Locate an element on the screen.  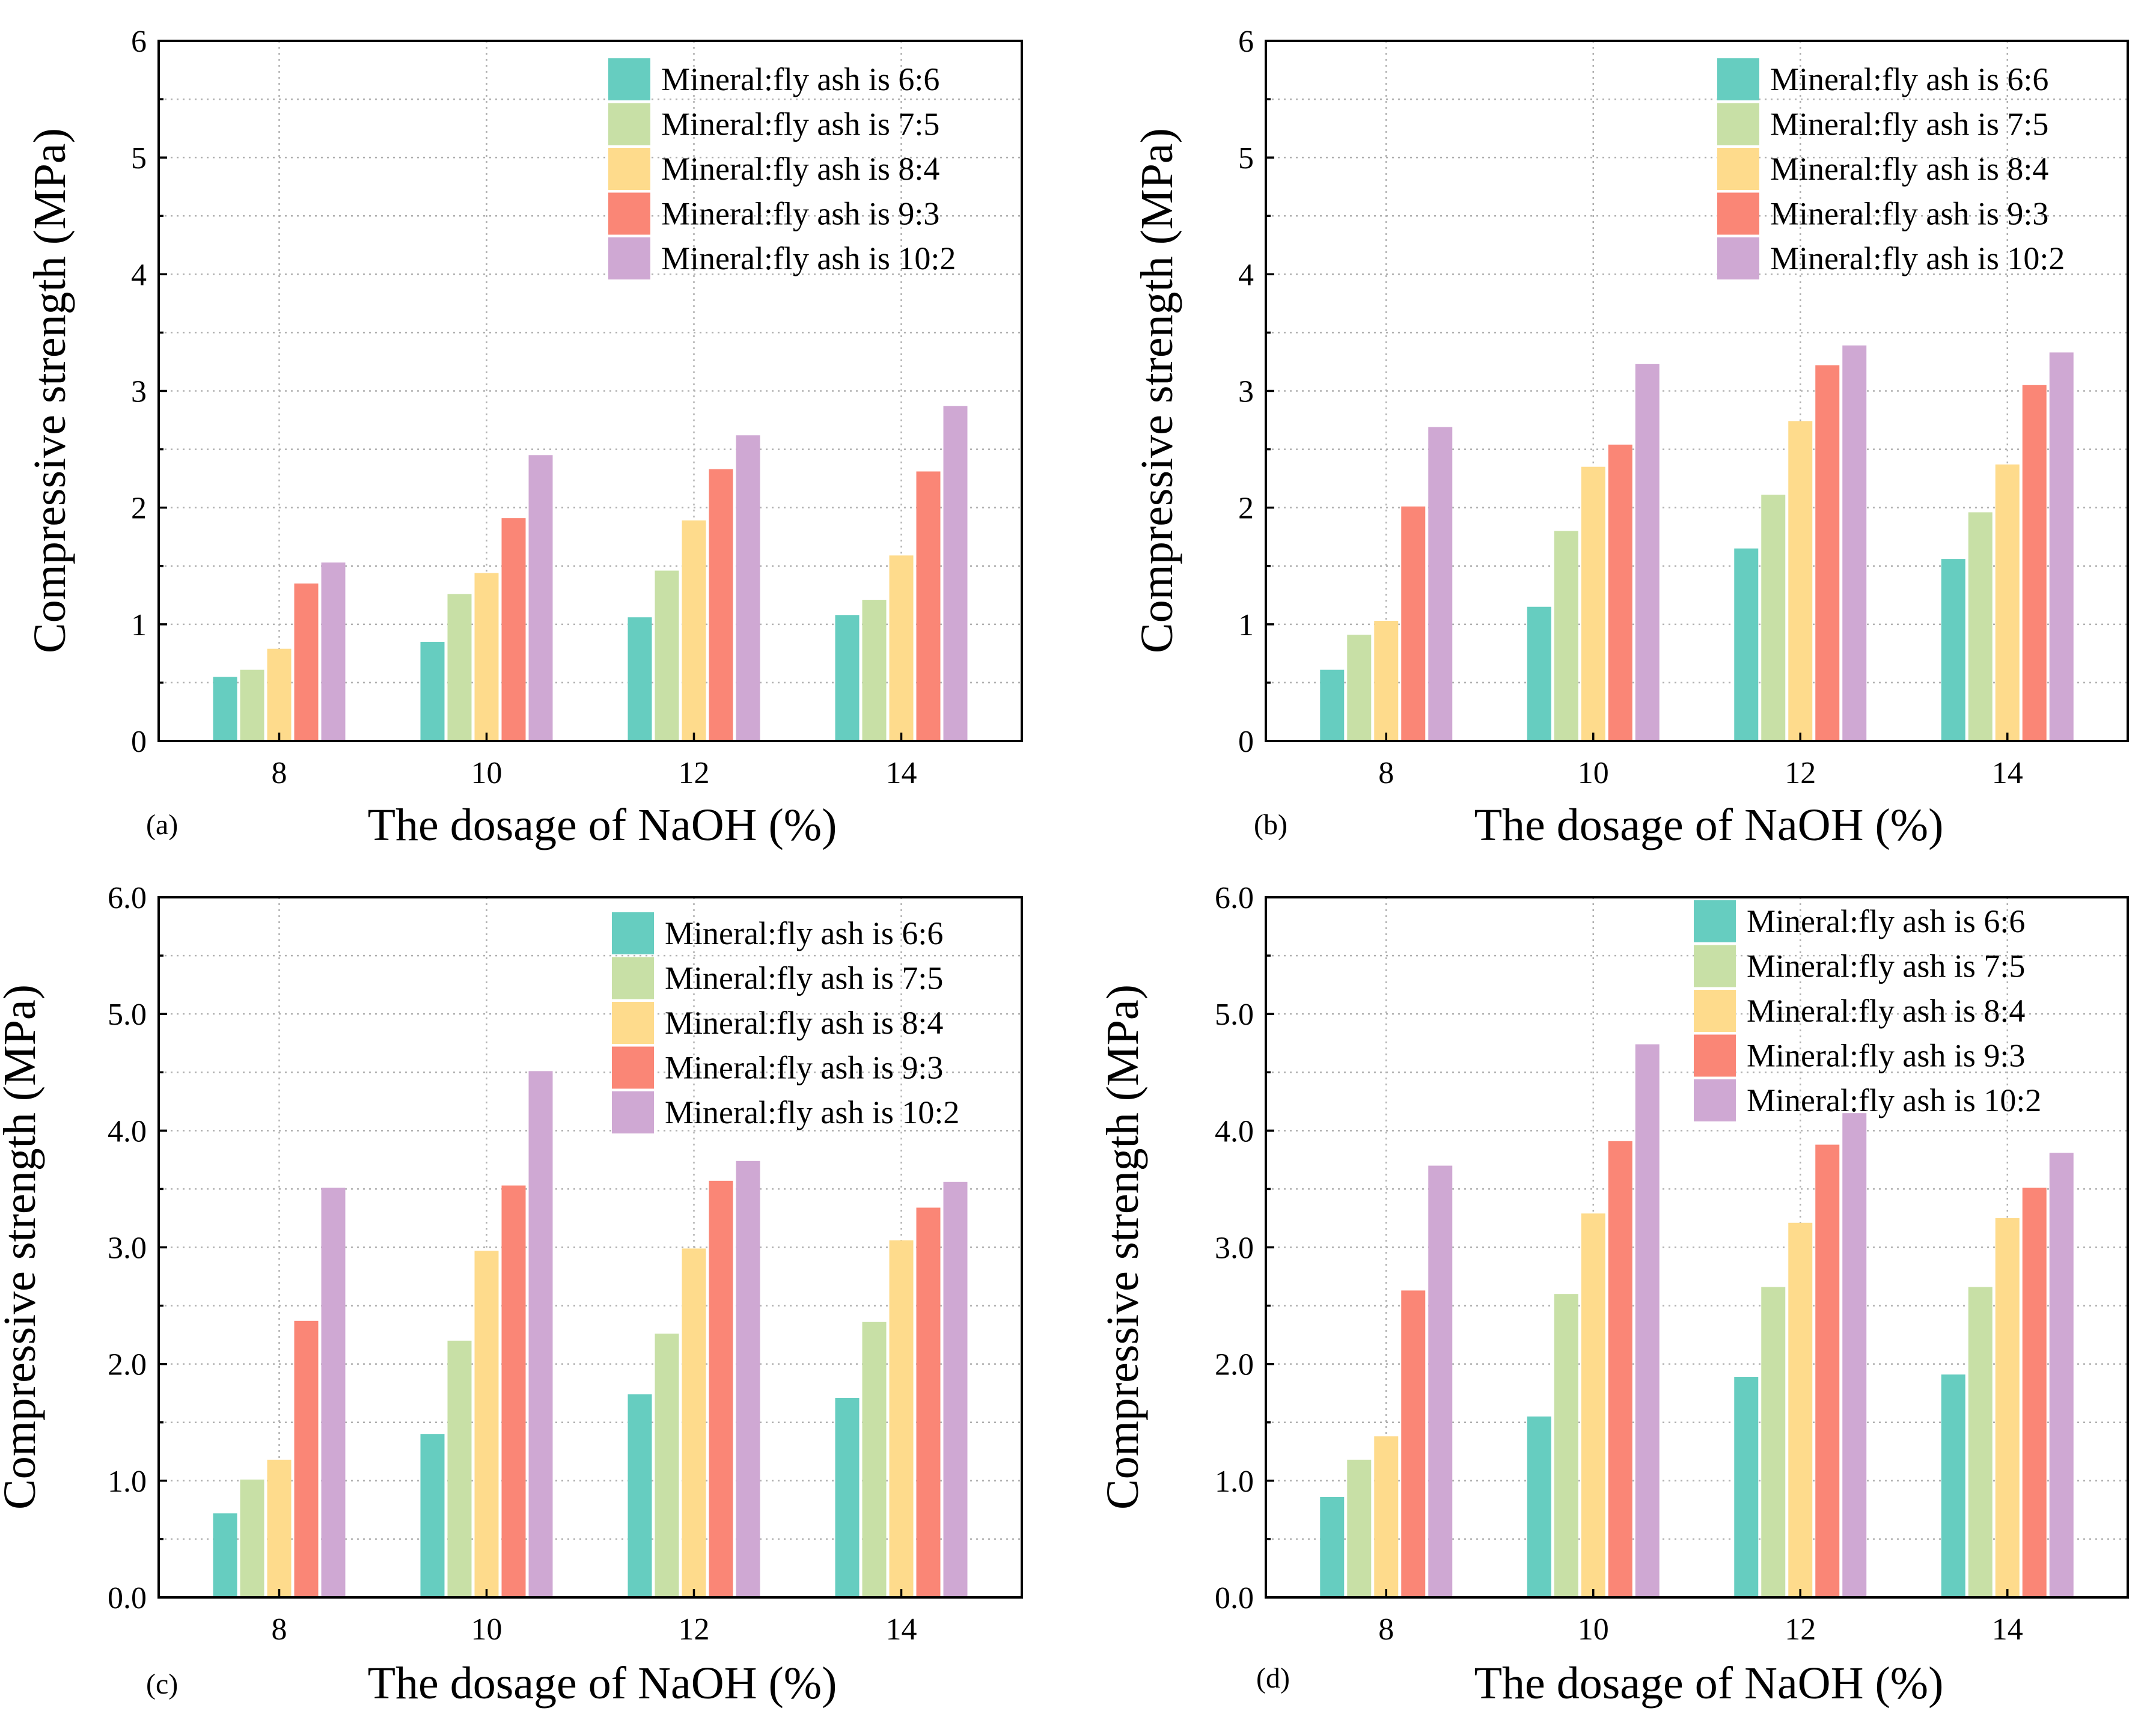
y-axis: 0 1 2 3 4 5 6 is located at coordinates (149, 392).